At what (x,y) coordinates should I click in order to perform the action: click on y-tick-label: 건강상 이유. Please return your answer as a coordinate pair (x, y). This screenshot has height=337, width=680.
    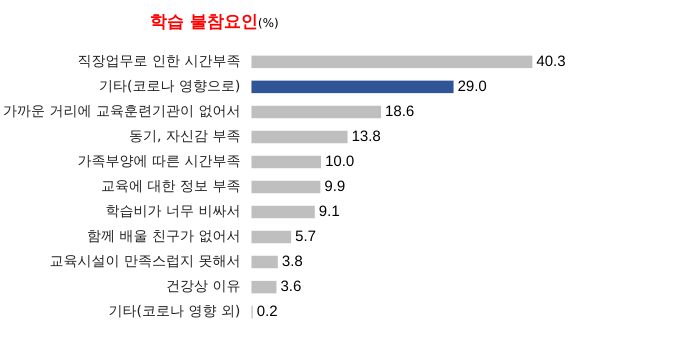
    Looking at the image, I should click on (203, 286).